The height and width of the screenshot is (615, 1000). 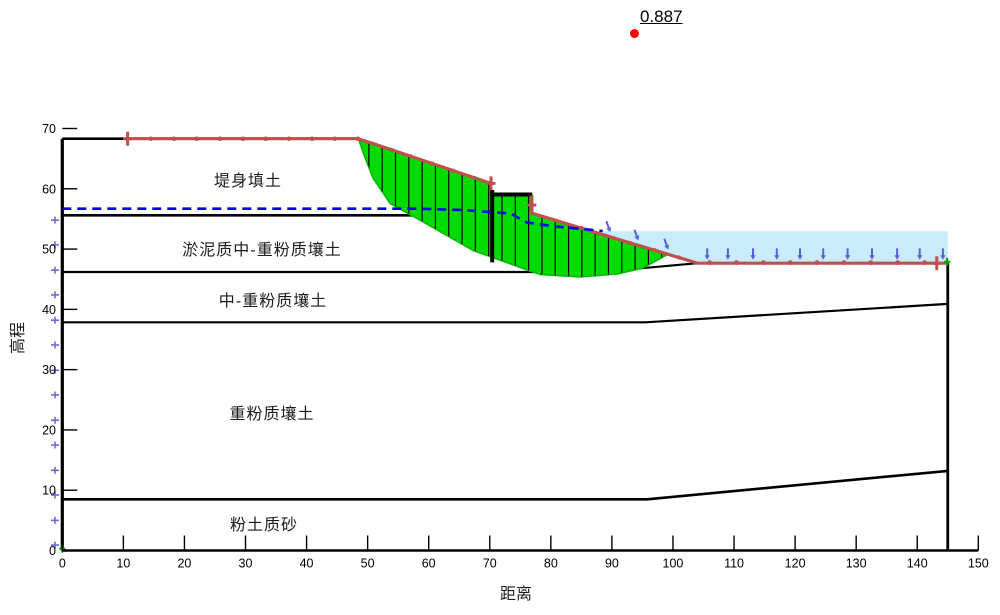 What do you see at coordinates (917, 564) in the screenshot?
I see `x-tick-label: 140` at bounding box center [917, 564].